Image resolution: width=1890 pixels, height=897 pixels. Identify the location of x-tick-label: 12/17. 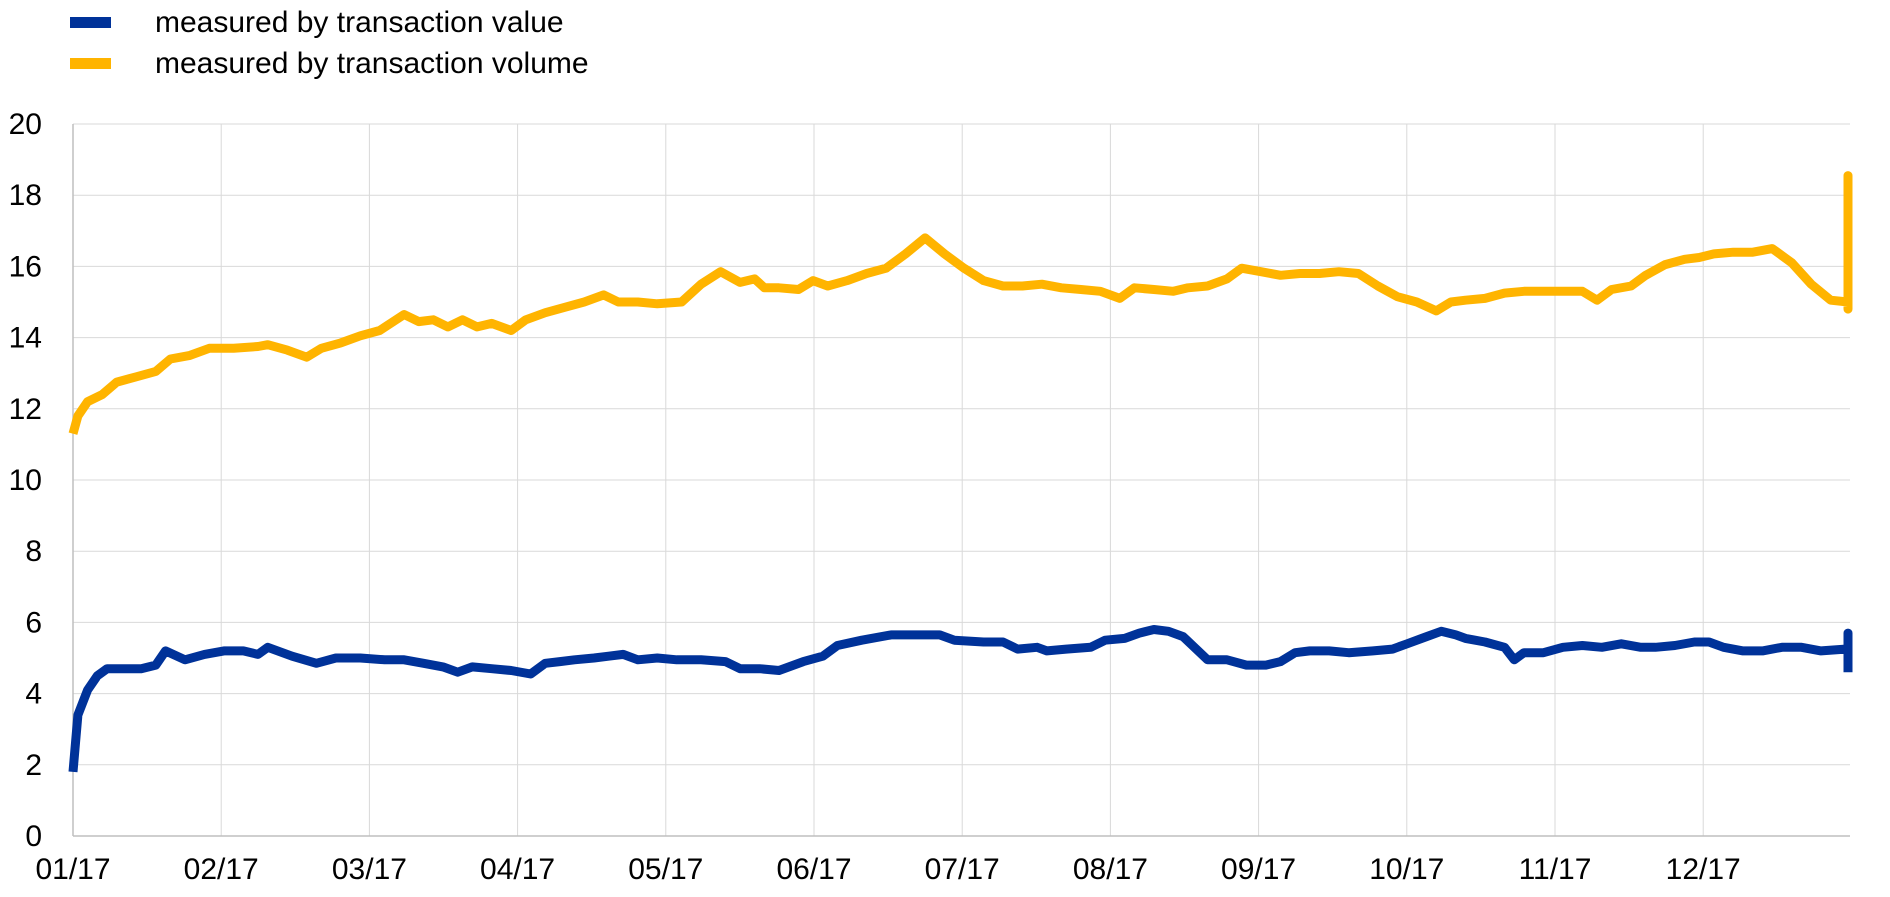
(1703, 869).